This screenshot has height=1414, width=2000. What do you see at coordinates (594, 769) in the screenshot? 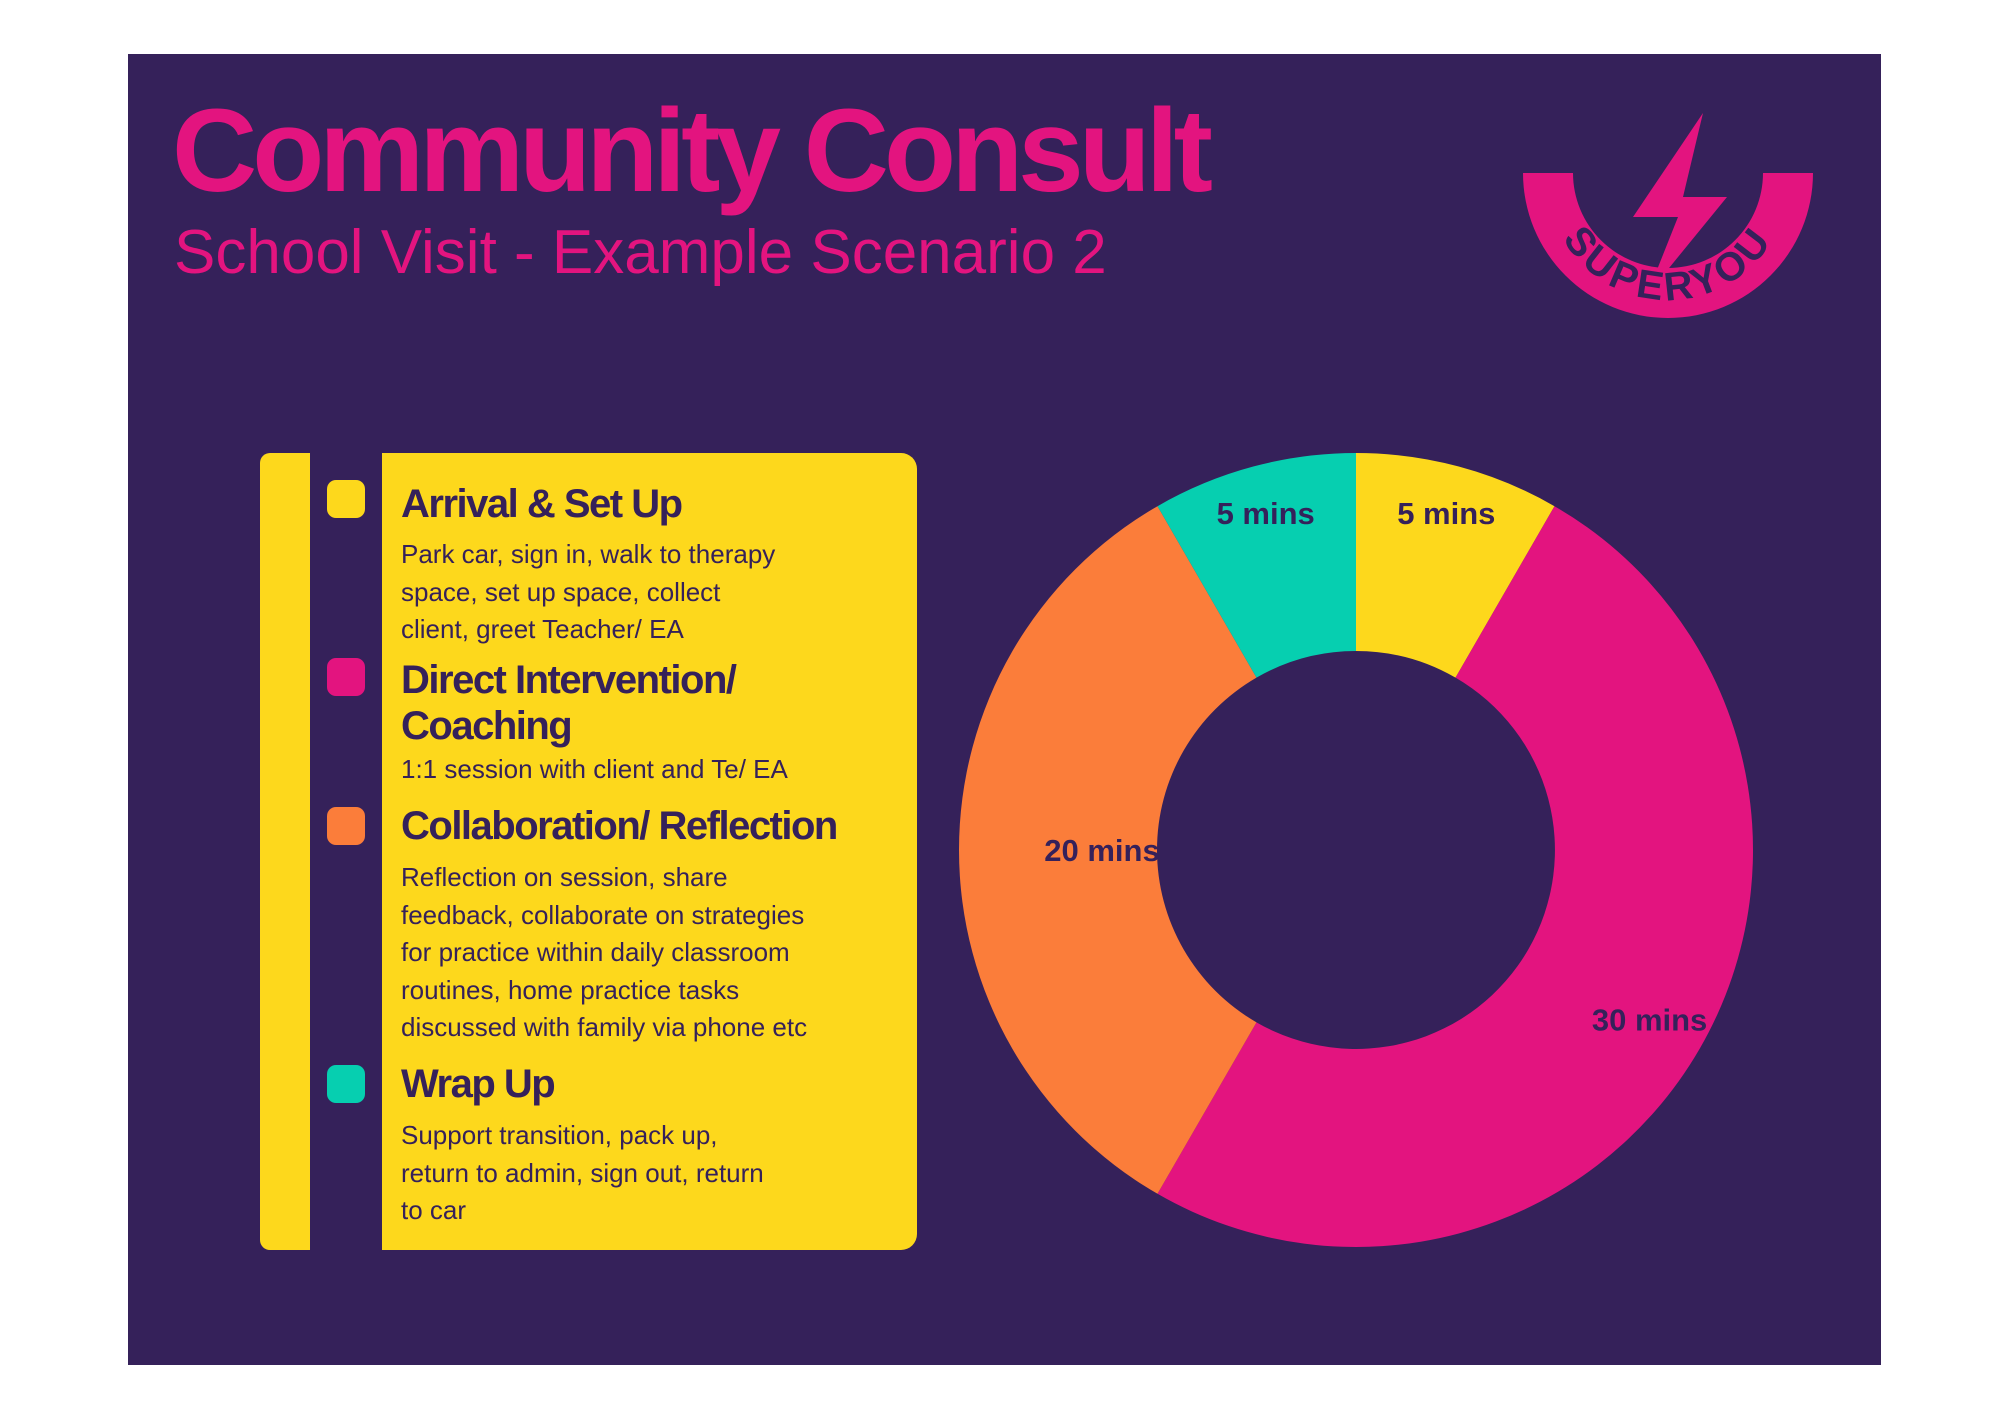
I see `legend-desc: 1:1 session with client and Te/ EA` at bounding box center [594, 769].